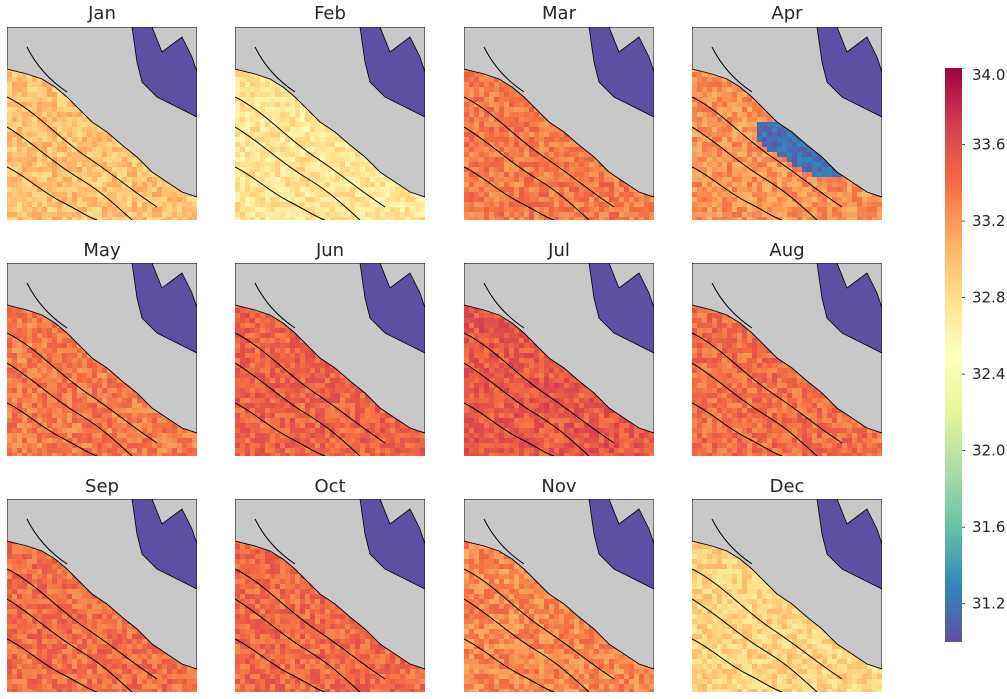 Image resolution: width=1007 pixels, height=699 pixels. What do you see at coordinates (988, 527) in the screenshot?
I see `colorbar-tick-label: 31.6` at bounding box center [988, 527].